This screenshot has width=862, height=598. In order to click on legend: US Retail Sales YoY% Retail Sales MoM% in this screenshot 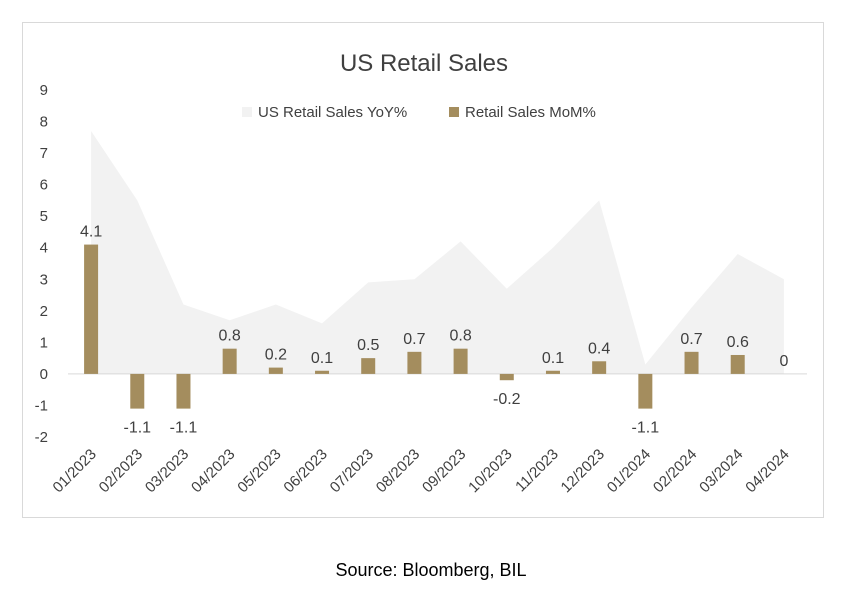, I will do `click(419, 112)`.